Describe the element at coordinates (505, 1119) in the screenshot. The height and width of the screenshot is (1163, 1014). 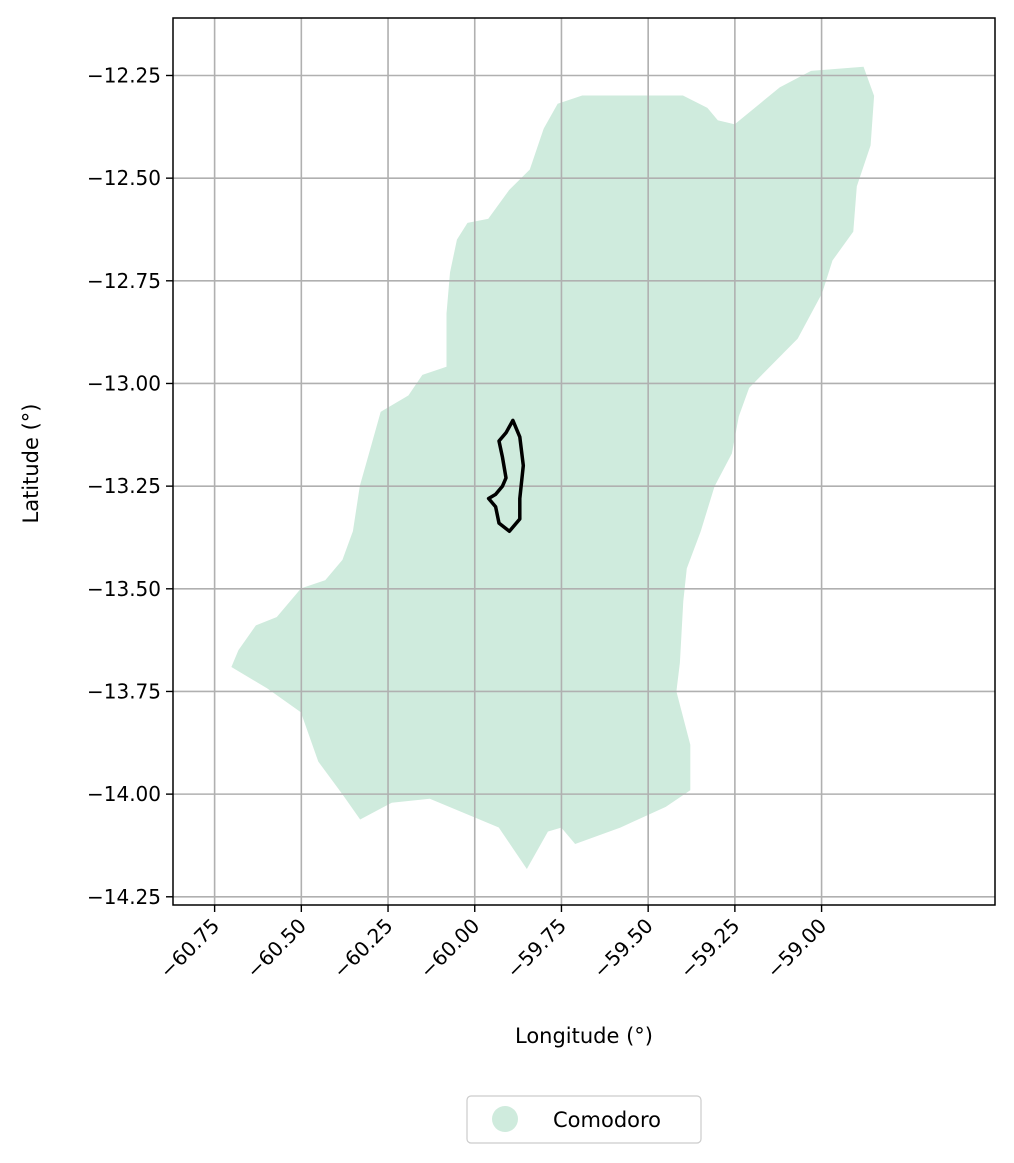
I see `legend-marker-comodoro` at that location.